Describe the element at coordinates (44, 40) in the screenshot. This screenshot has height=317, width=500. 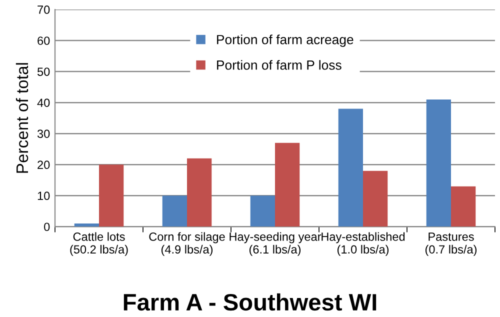
I see `y-tick-label: 60` at that location.